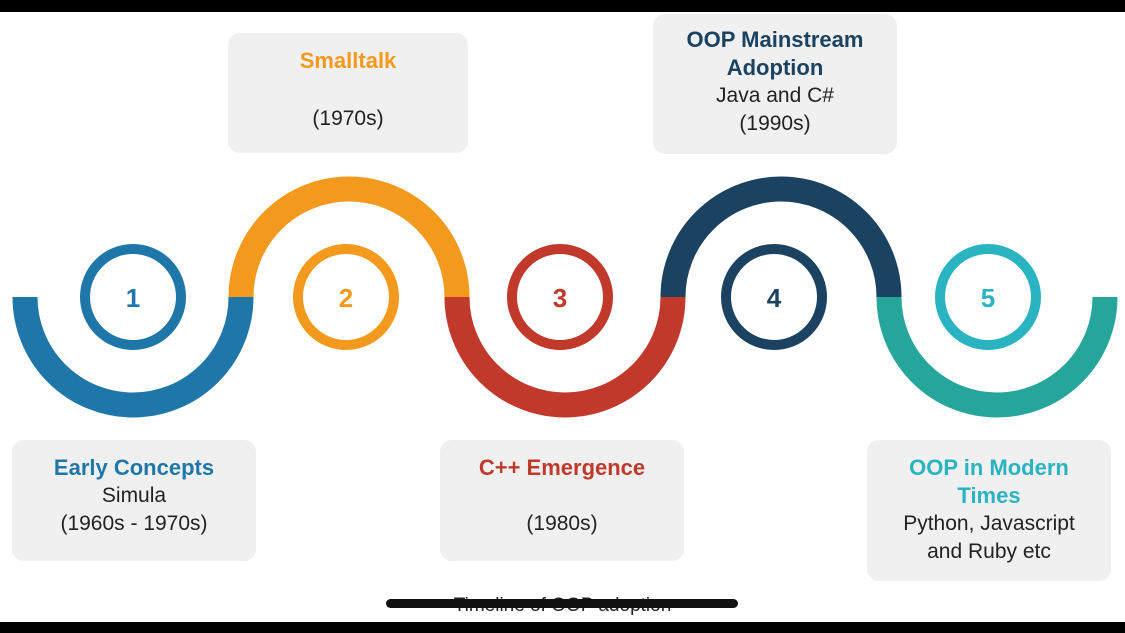  What do you see at coordinates (562, 500) in the screenshot?
I see `step-3-card: C++ Emergence (1980s)` at bounding box center [562, 500].